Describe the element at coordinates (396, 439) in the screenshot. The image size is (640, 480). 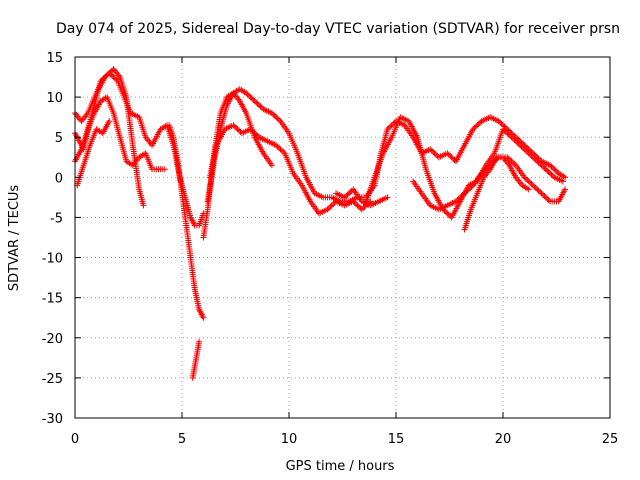
I see `x-tick-label: 15` at that location.